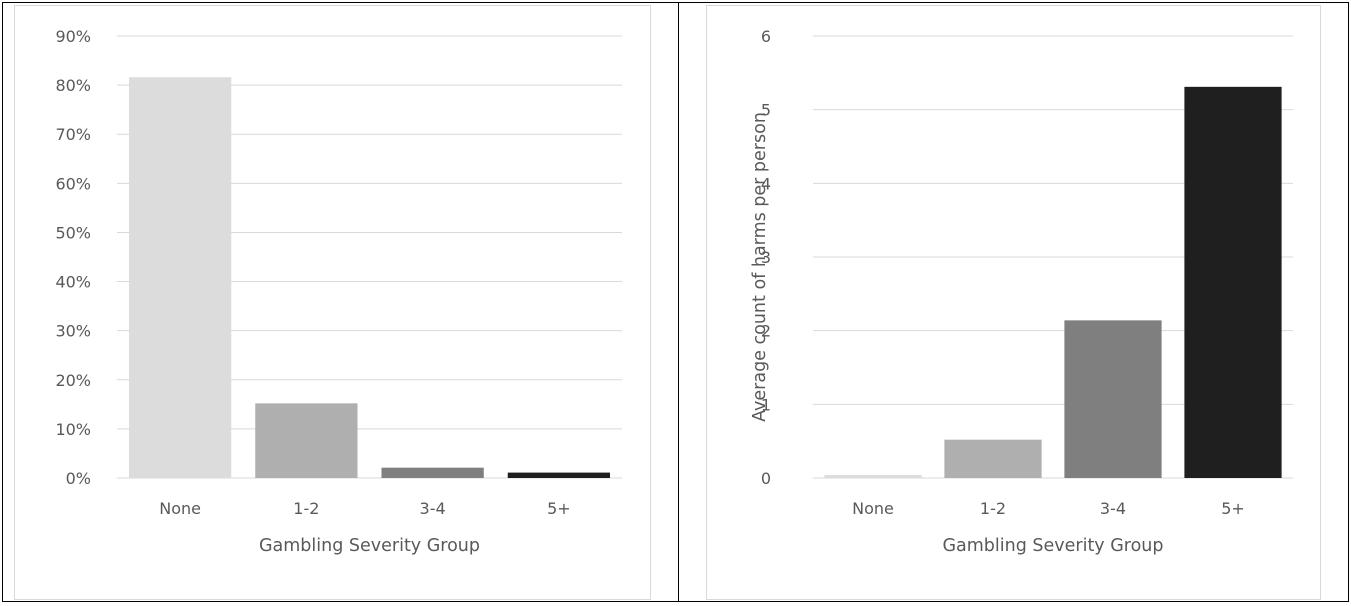  Describe the element at coordinates (78, 478) in the screenshot. I see `y-tick-label: 0%` at that location.